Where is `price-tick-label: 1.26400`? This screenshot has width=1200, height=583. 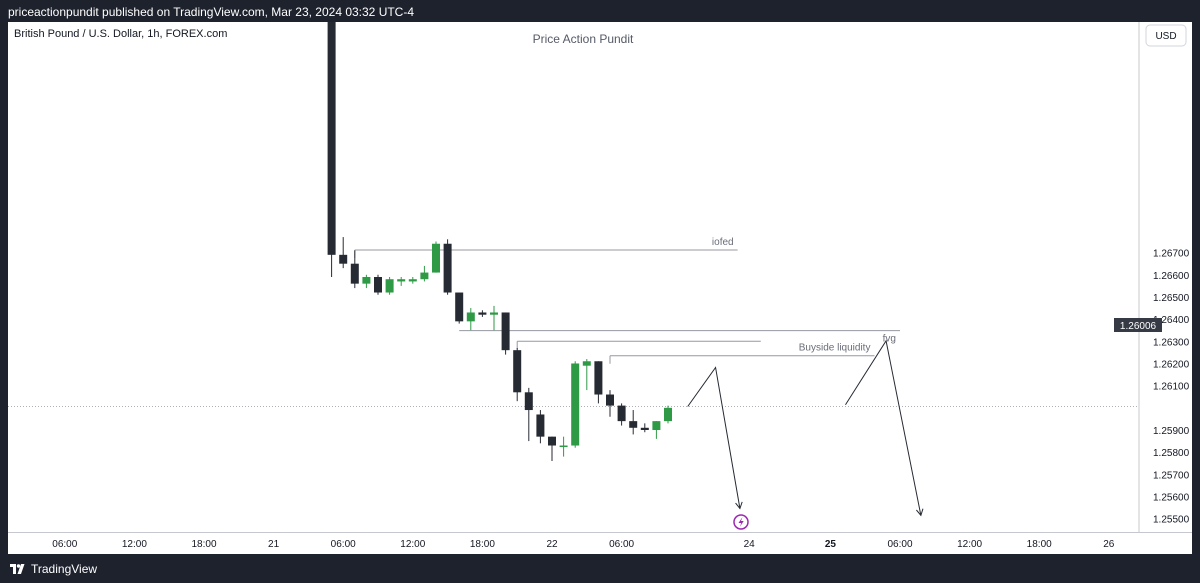 price-tick-label: 1.26400 is located at coordinates (1171, 320).